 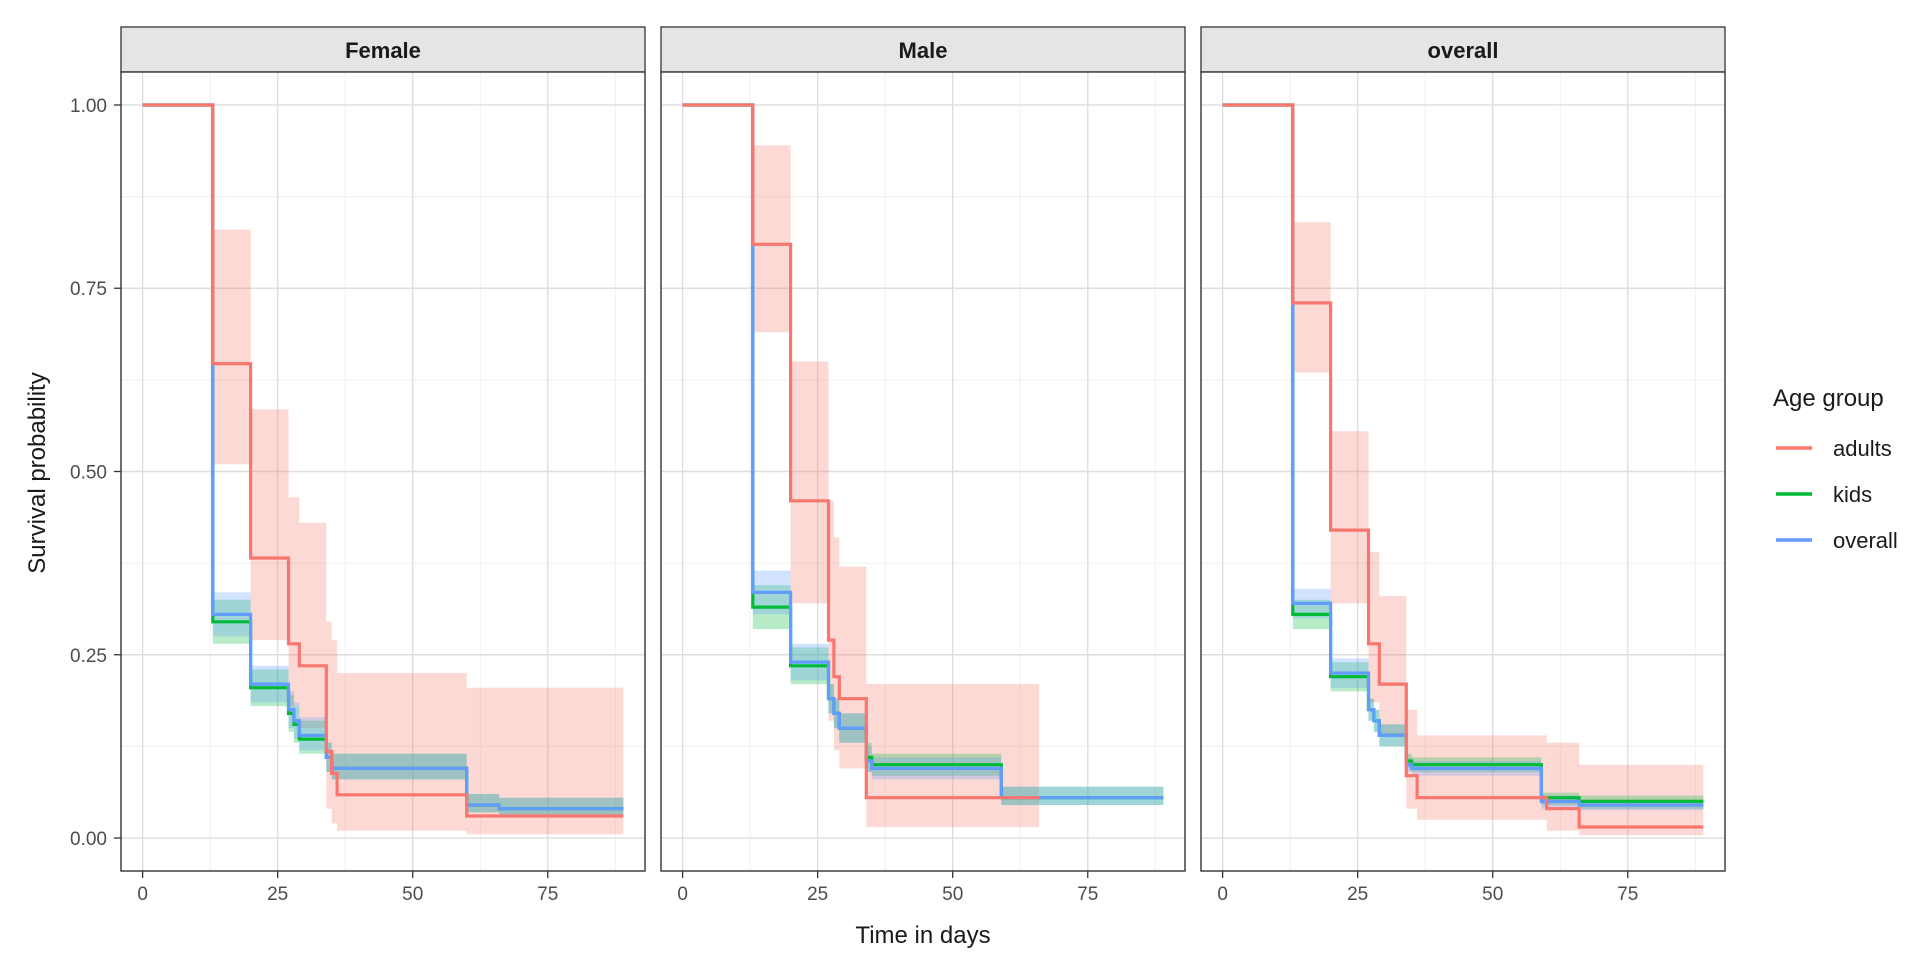 What do you see at coordinates (1862, 448) in the screenshot?
I see `legend-label-adults: adults` at bounding box center [1862, 448].